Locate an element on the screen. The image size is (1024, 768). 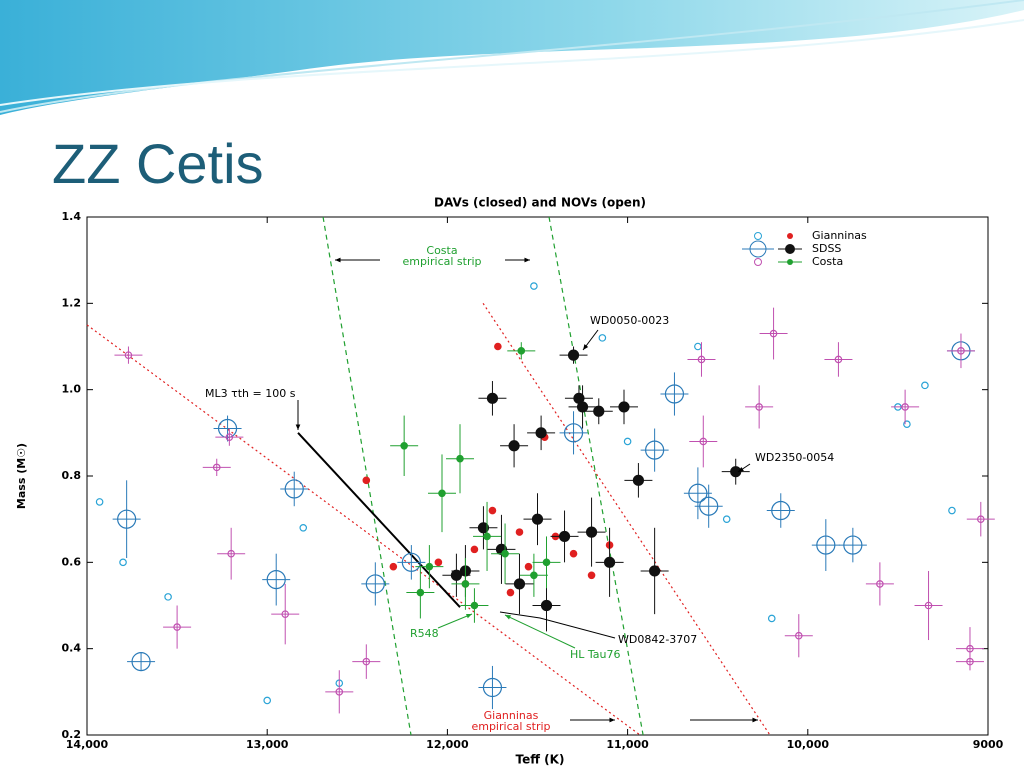
y-tick-label: 0.4 is located at coordinates (72, 648).